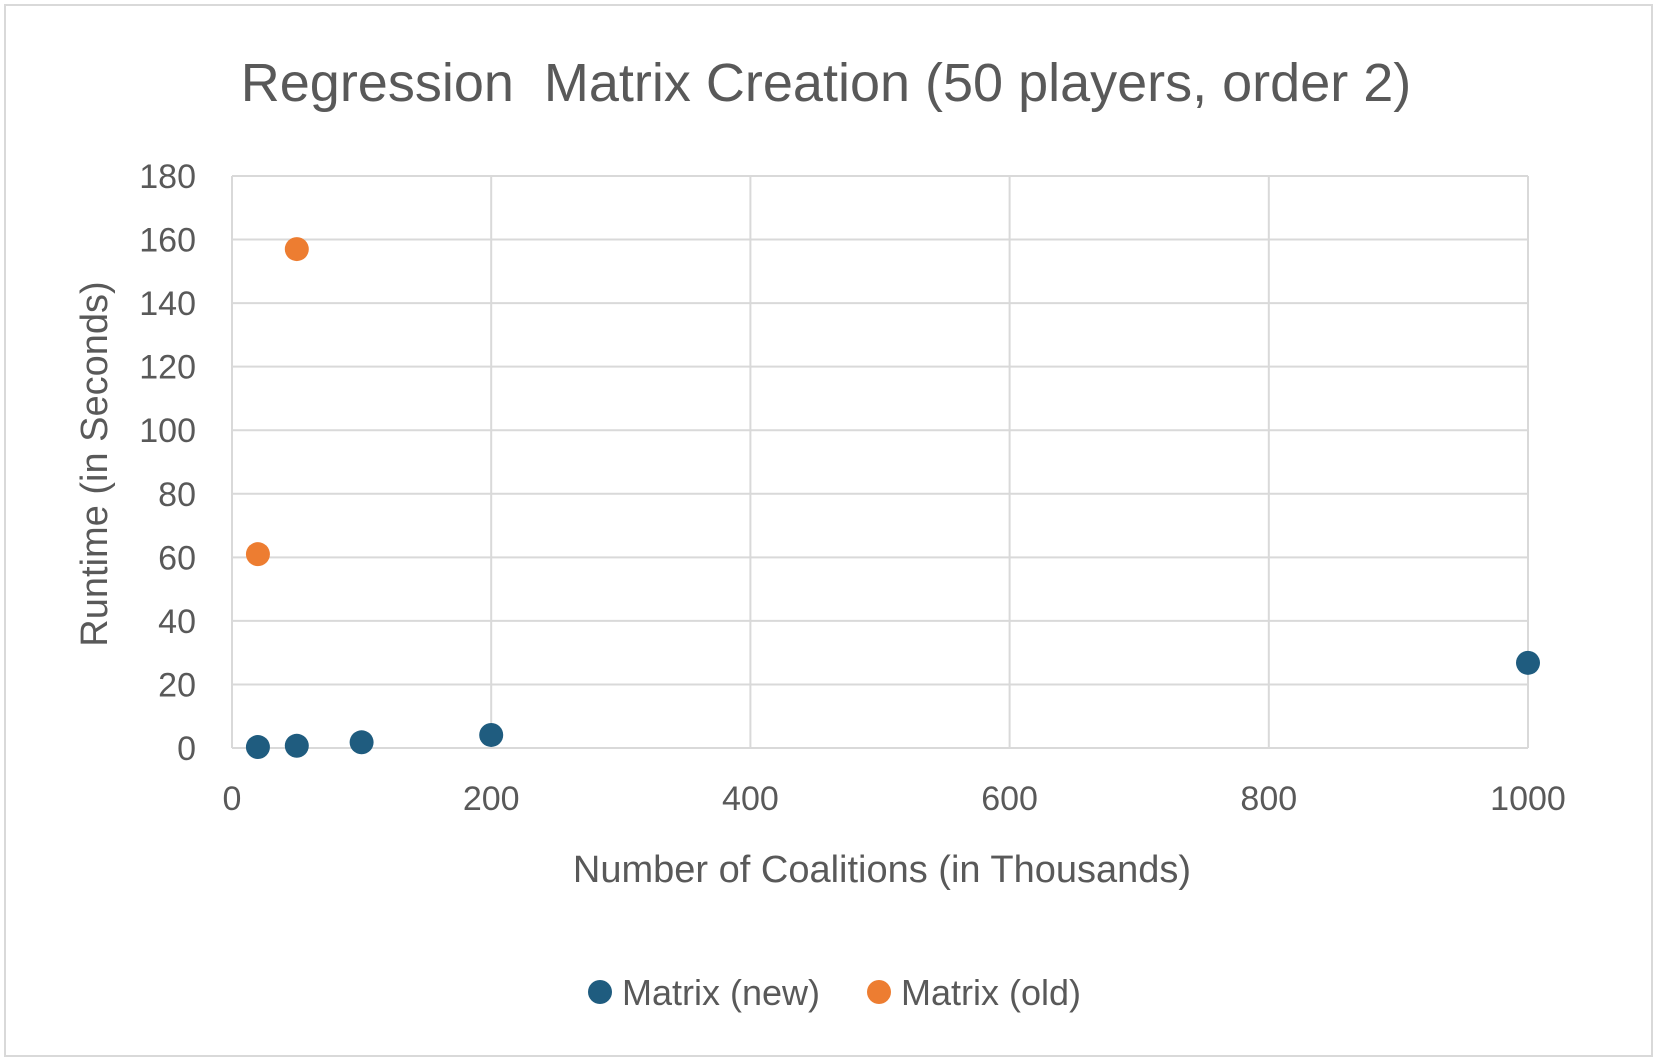  Describe the element at coordinates (167, 304) in the screenshot. I see `y-tick-label: 140` at that location.